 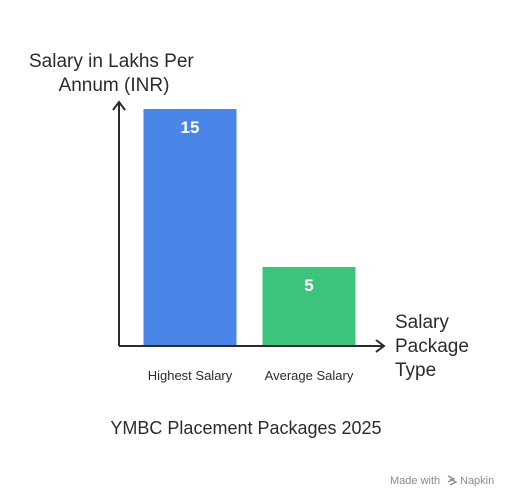 What do you see at coordinates (190, 375) in the screenshot?
I see `x-tick-label: Highest Salary` at bounding box center [190, 375].